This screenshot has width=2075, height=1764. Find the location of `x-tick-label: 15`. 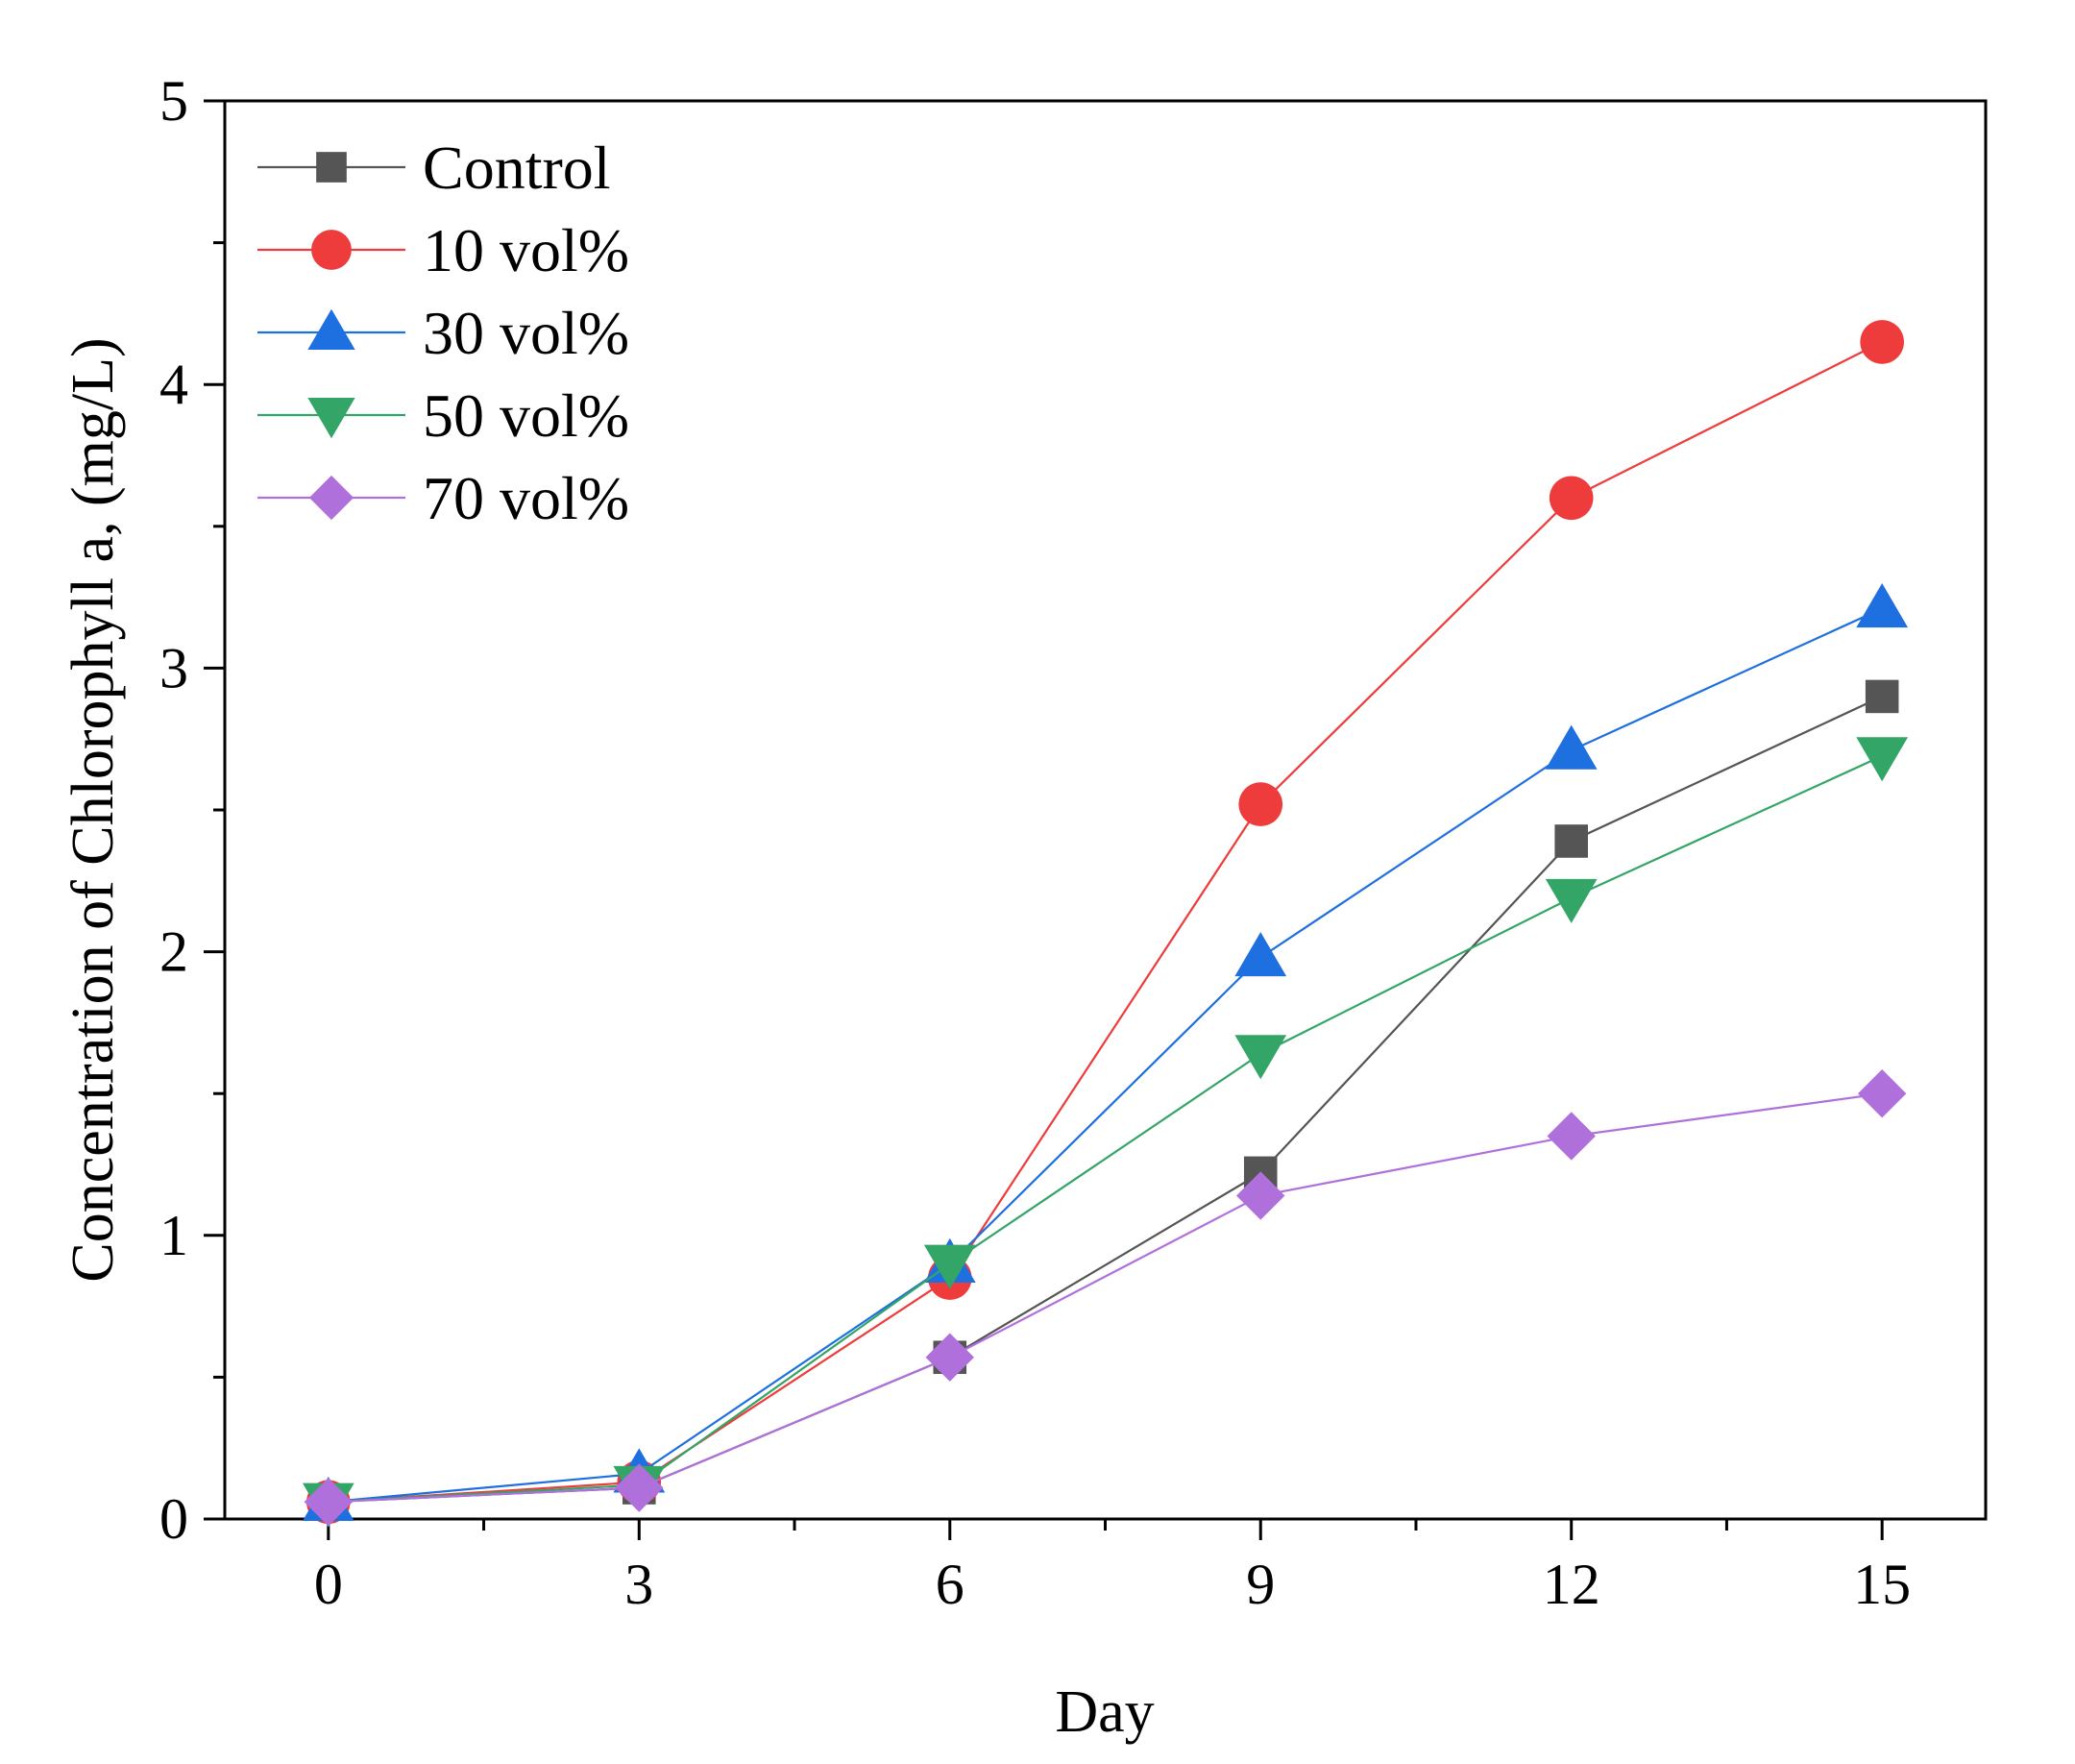

x-tick-label: 15 is located at coordinates (1882, 1585).